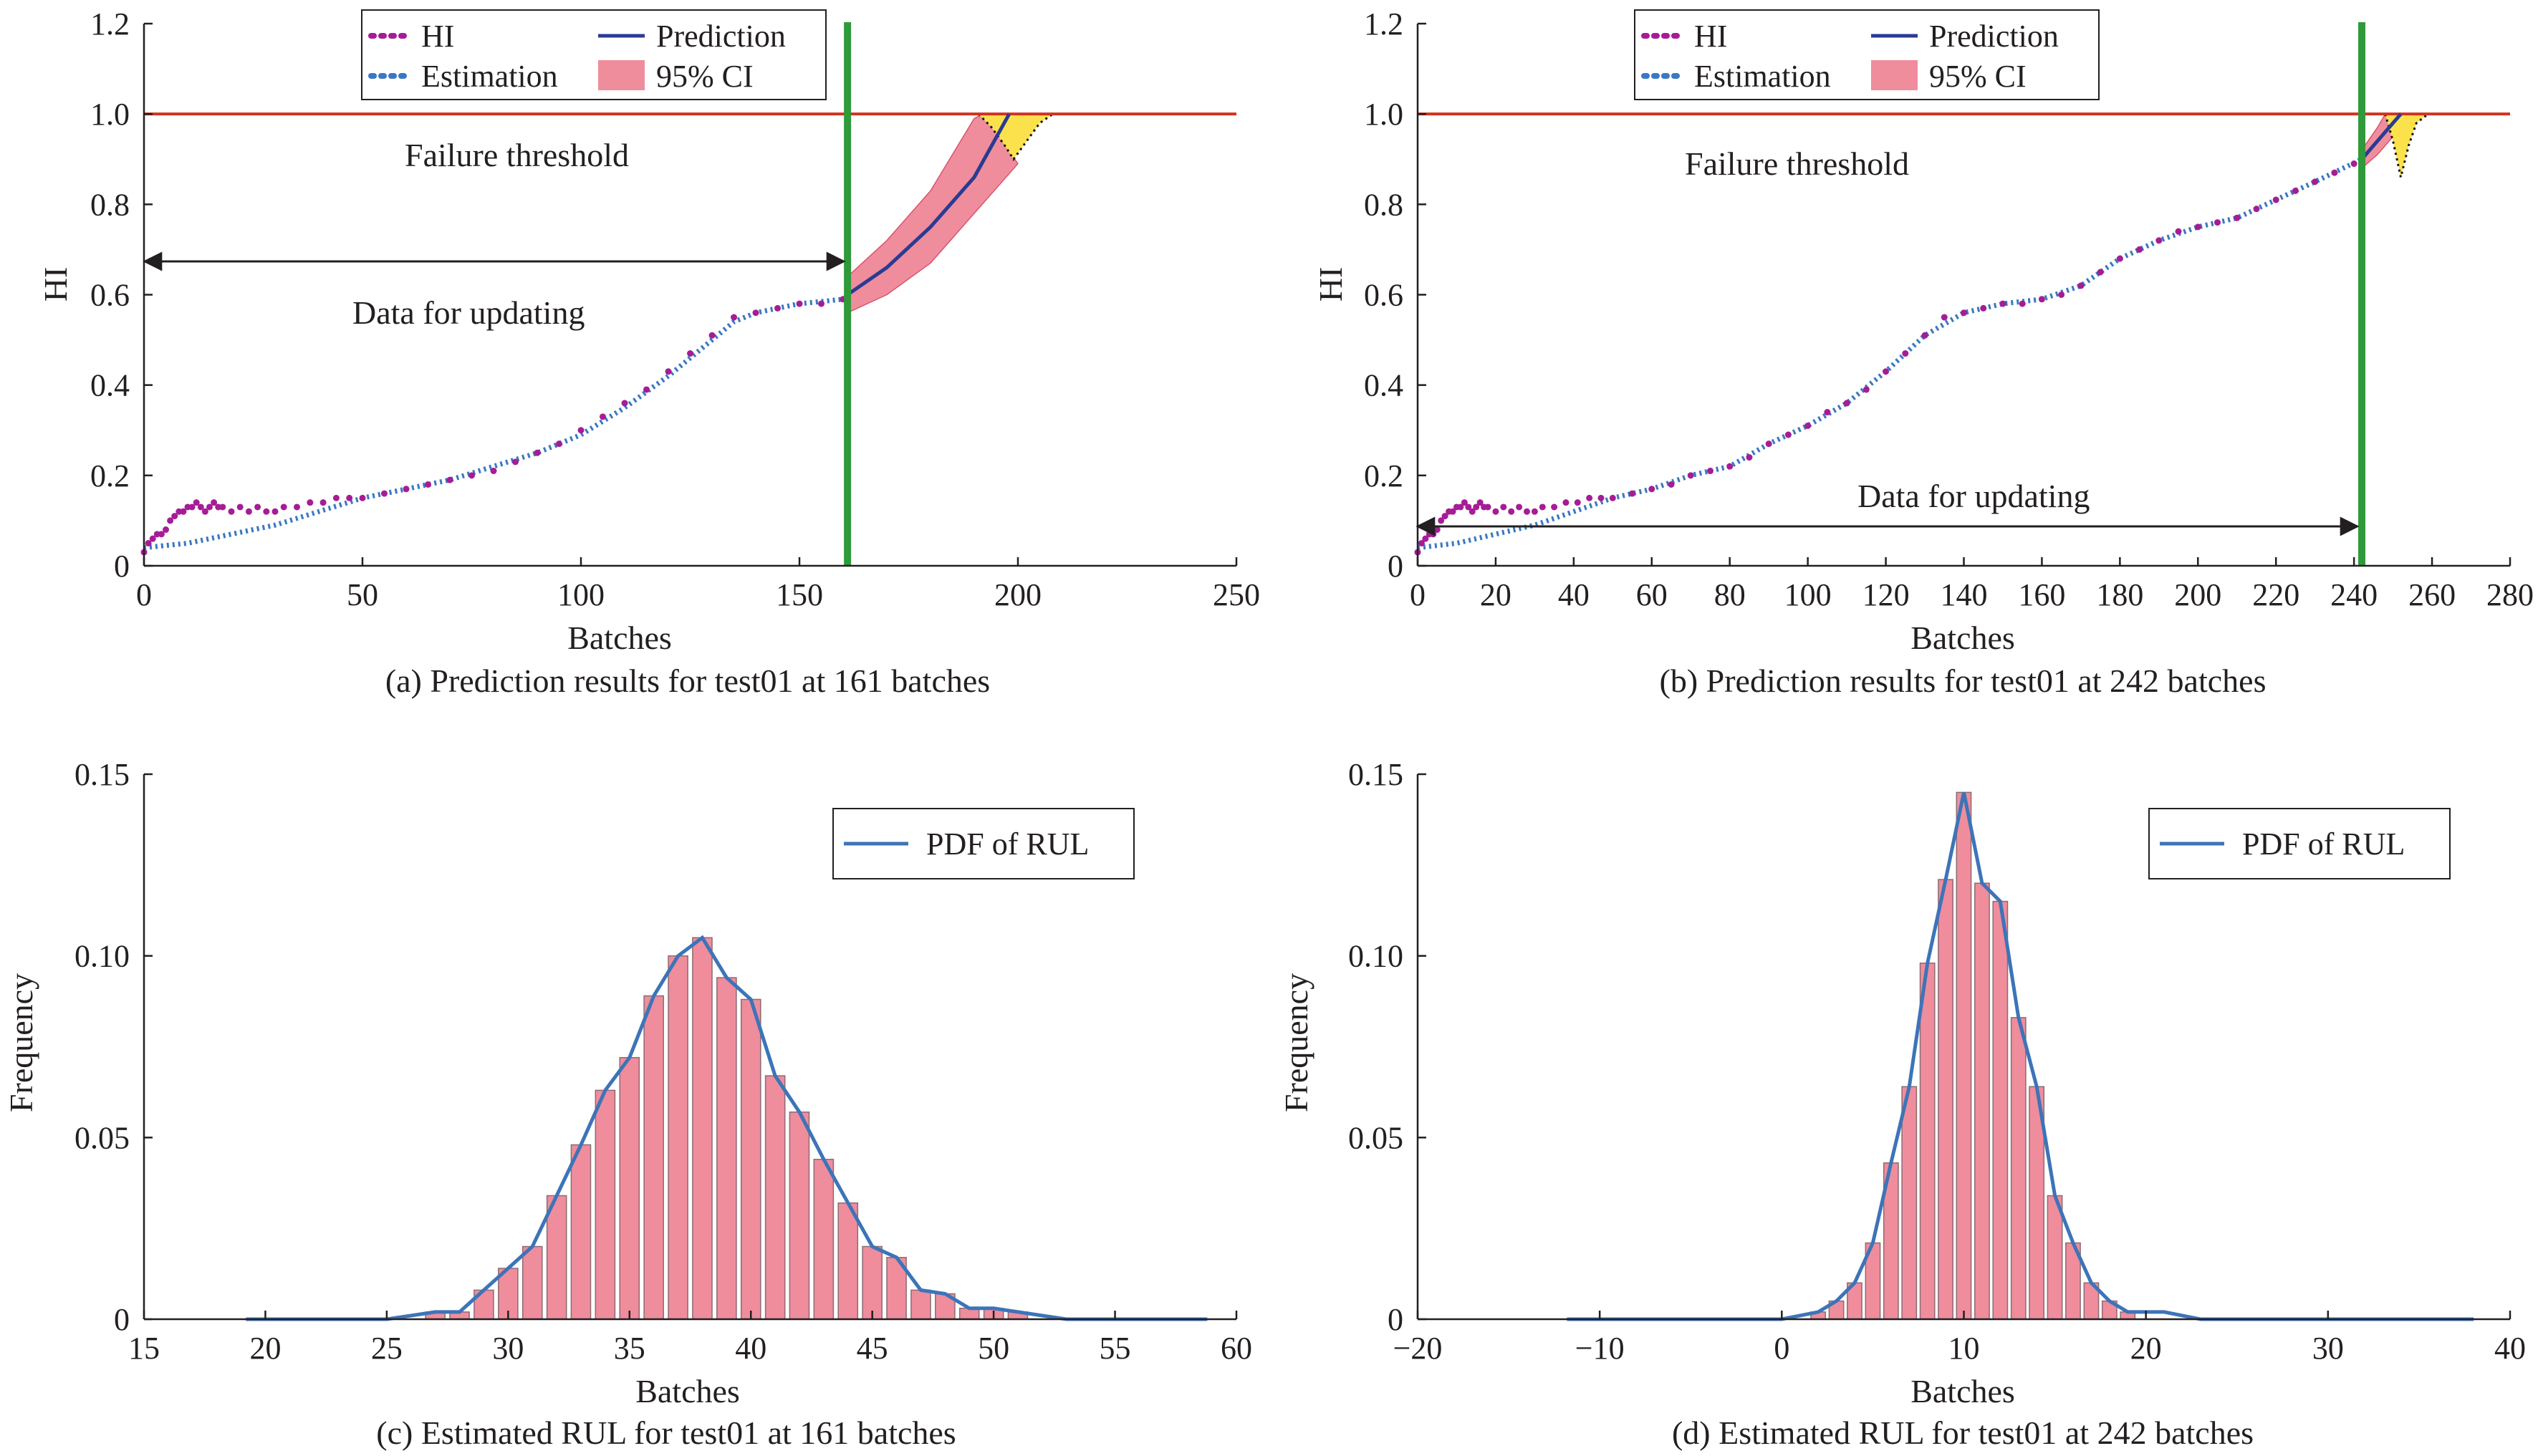 The image size is (2538, 1456). What do you see at coordinates (362, 594) in the screenshot?
I see `x-tick-label: 50` at bounding box center [362, 594].